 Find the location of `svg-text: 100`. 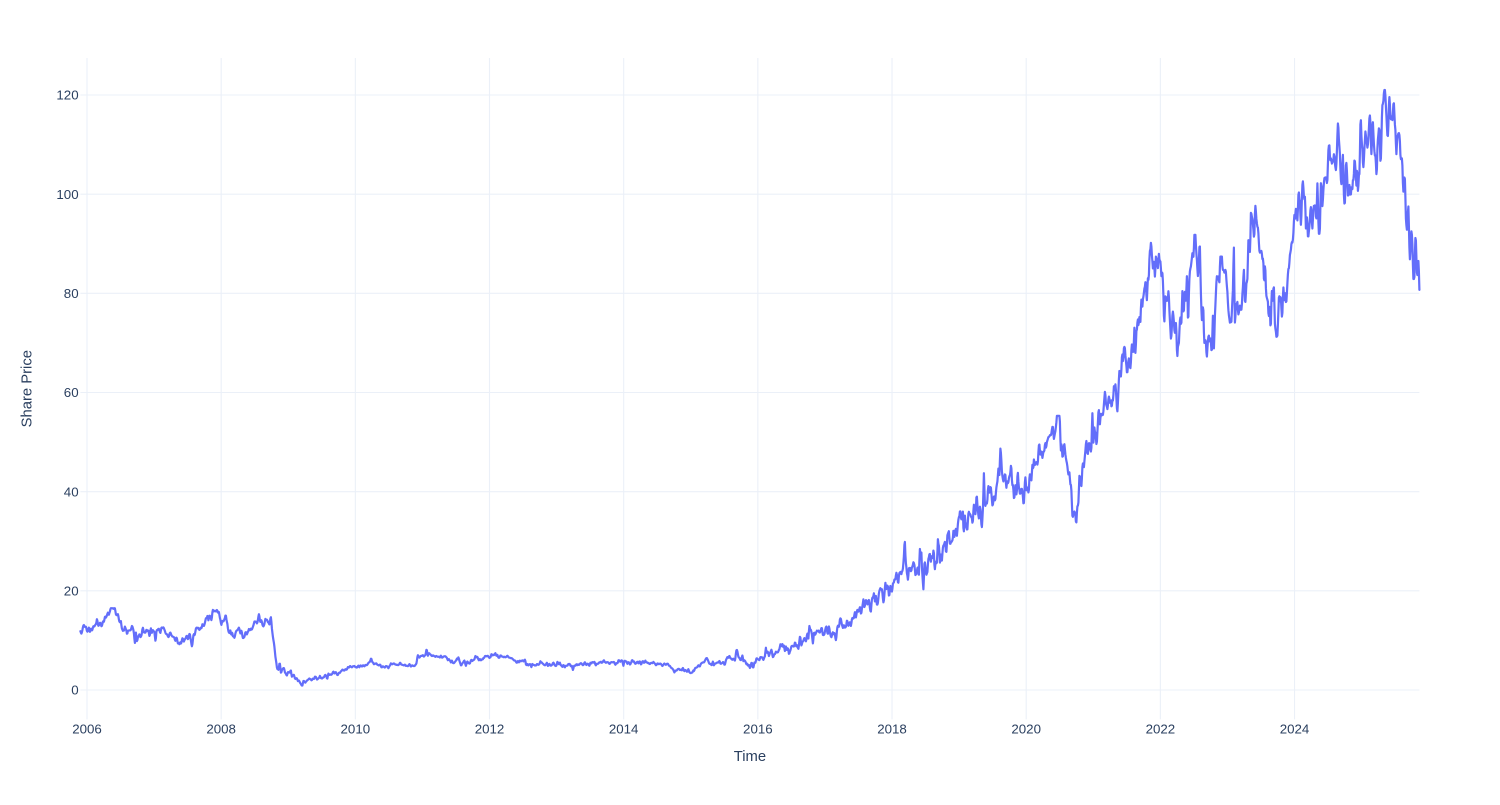

svg-text: 100 is located at coordinates (67, 194).